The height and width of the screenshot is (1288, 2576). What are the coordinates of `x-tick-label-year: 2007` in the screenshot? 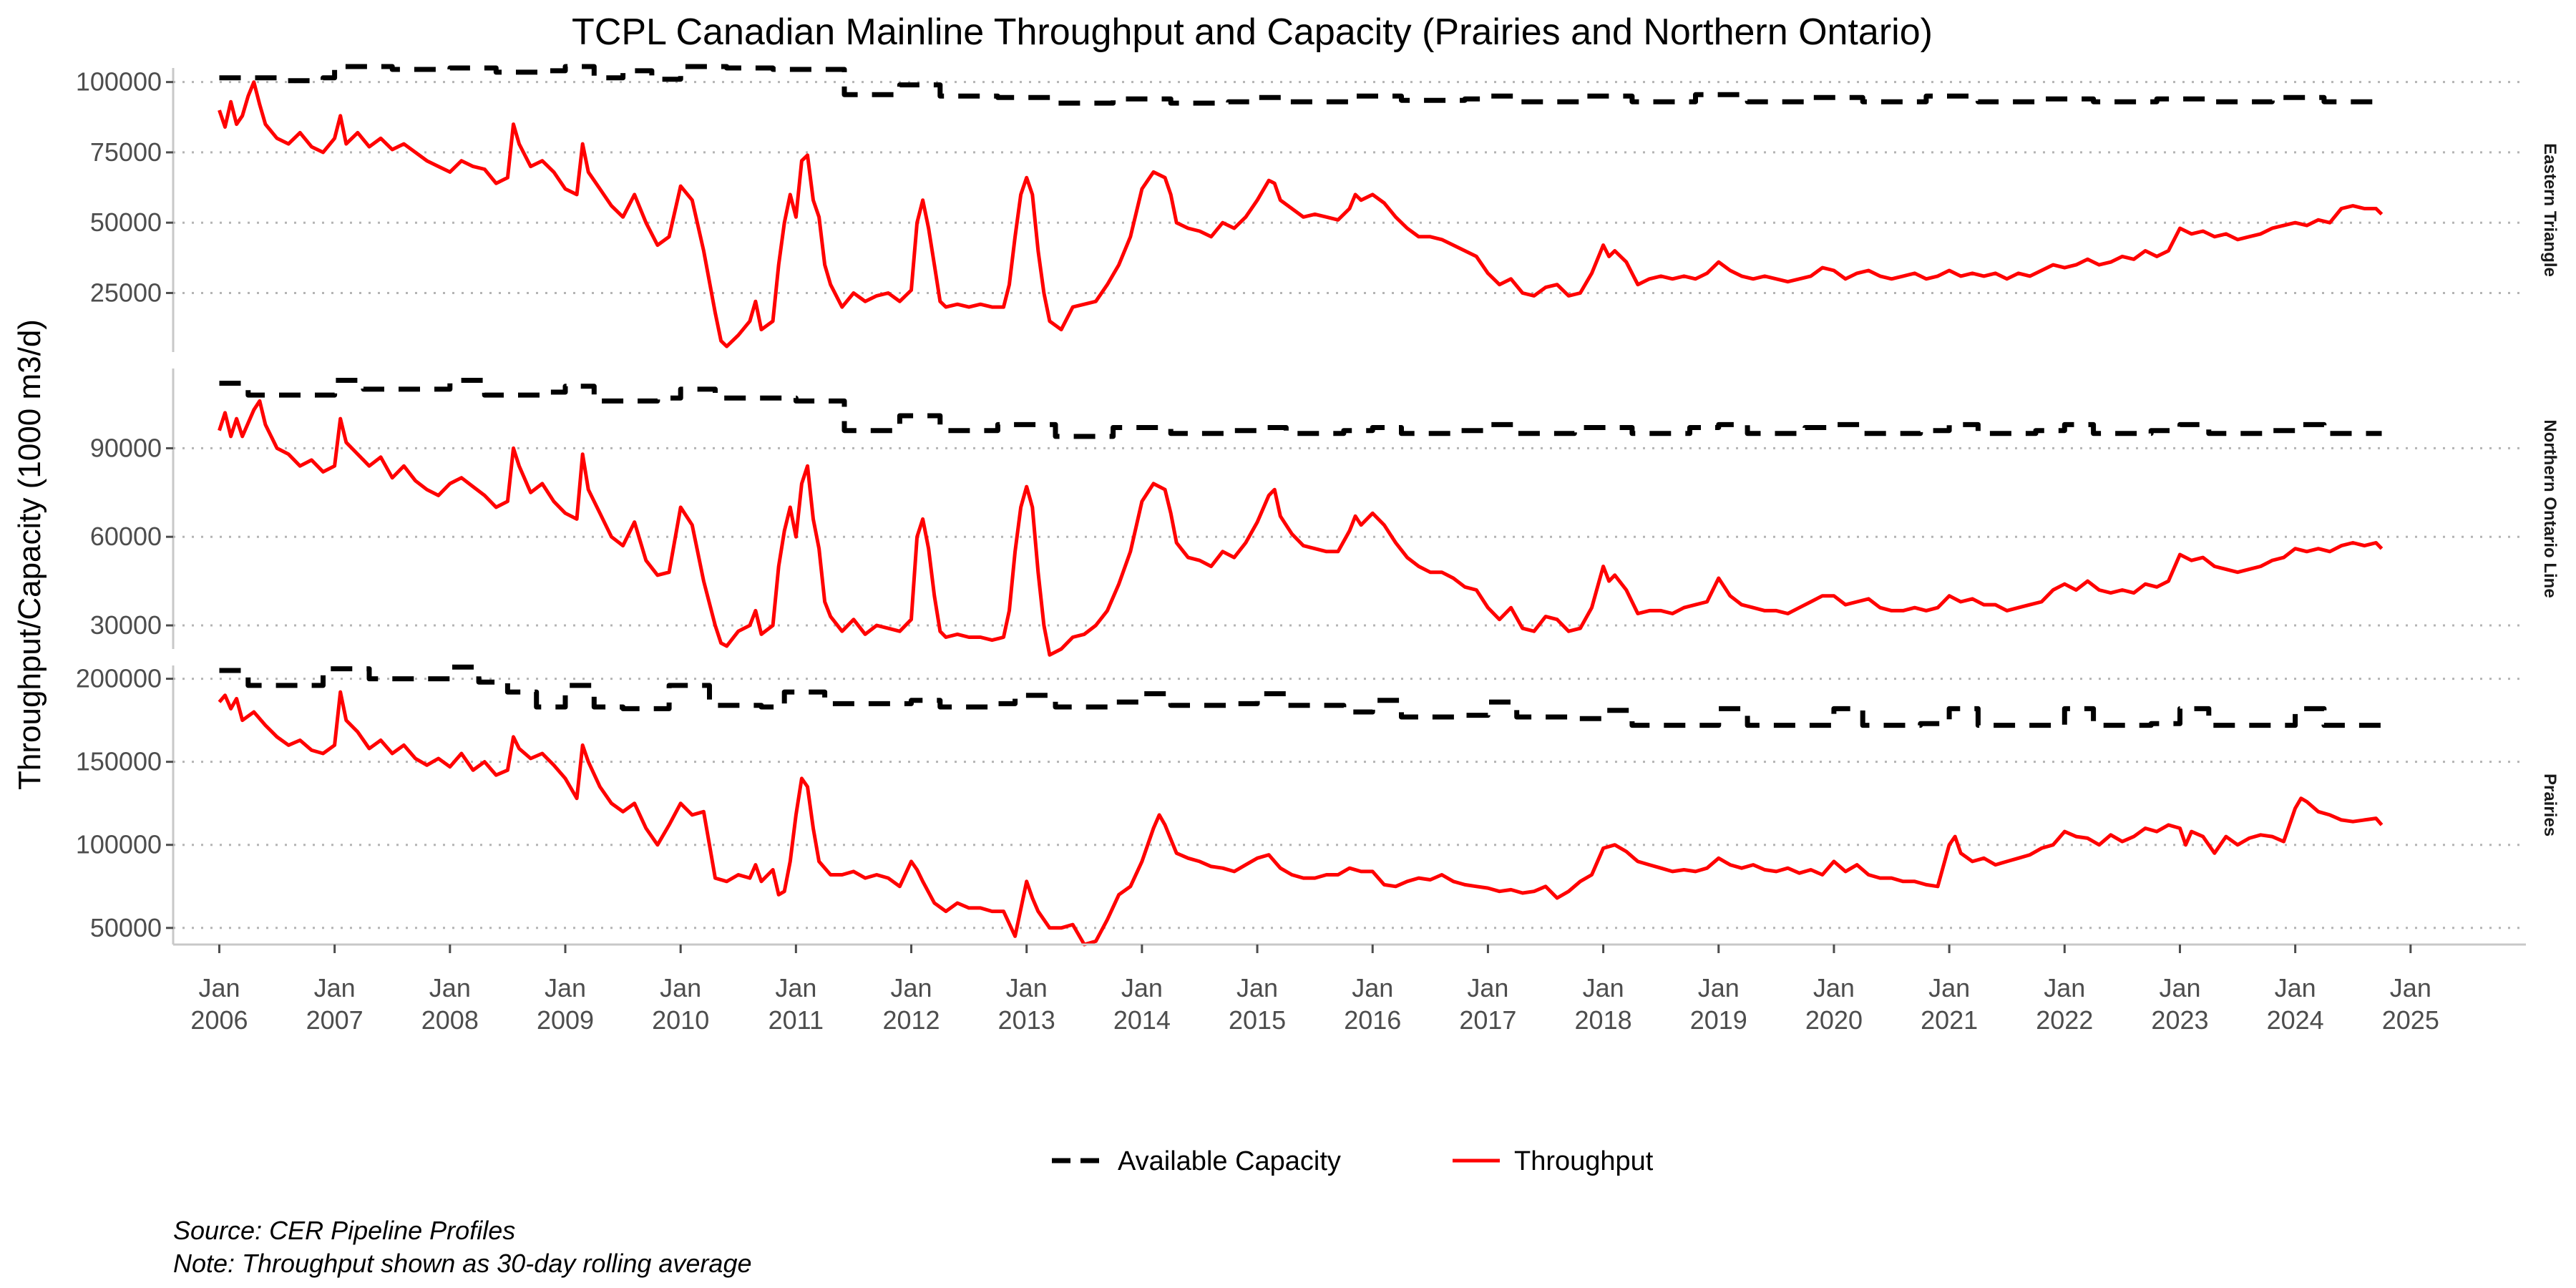 It's located at (335, 1020).